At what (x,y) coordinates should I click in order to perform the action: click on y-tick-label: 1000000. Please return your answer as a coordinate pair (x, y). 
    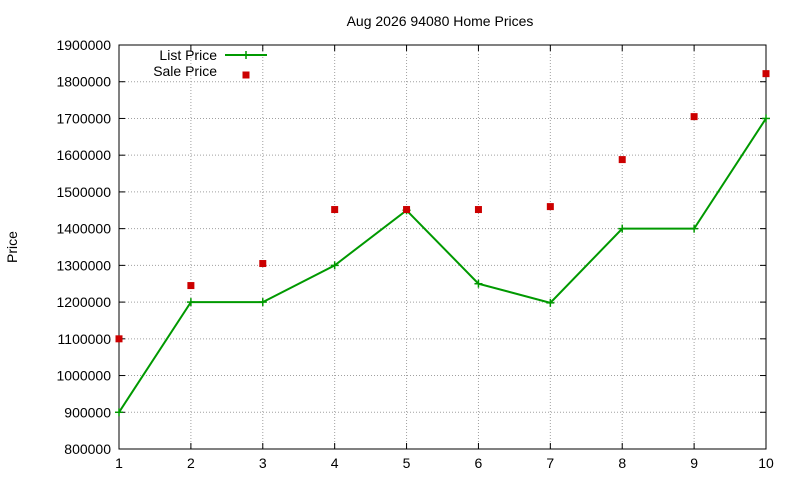
    Looking at the image, I should click on (83, 376).